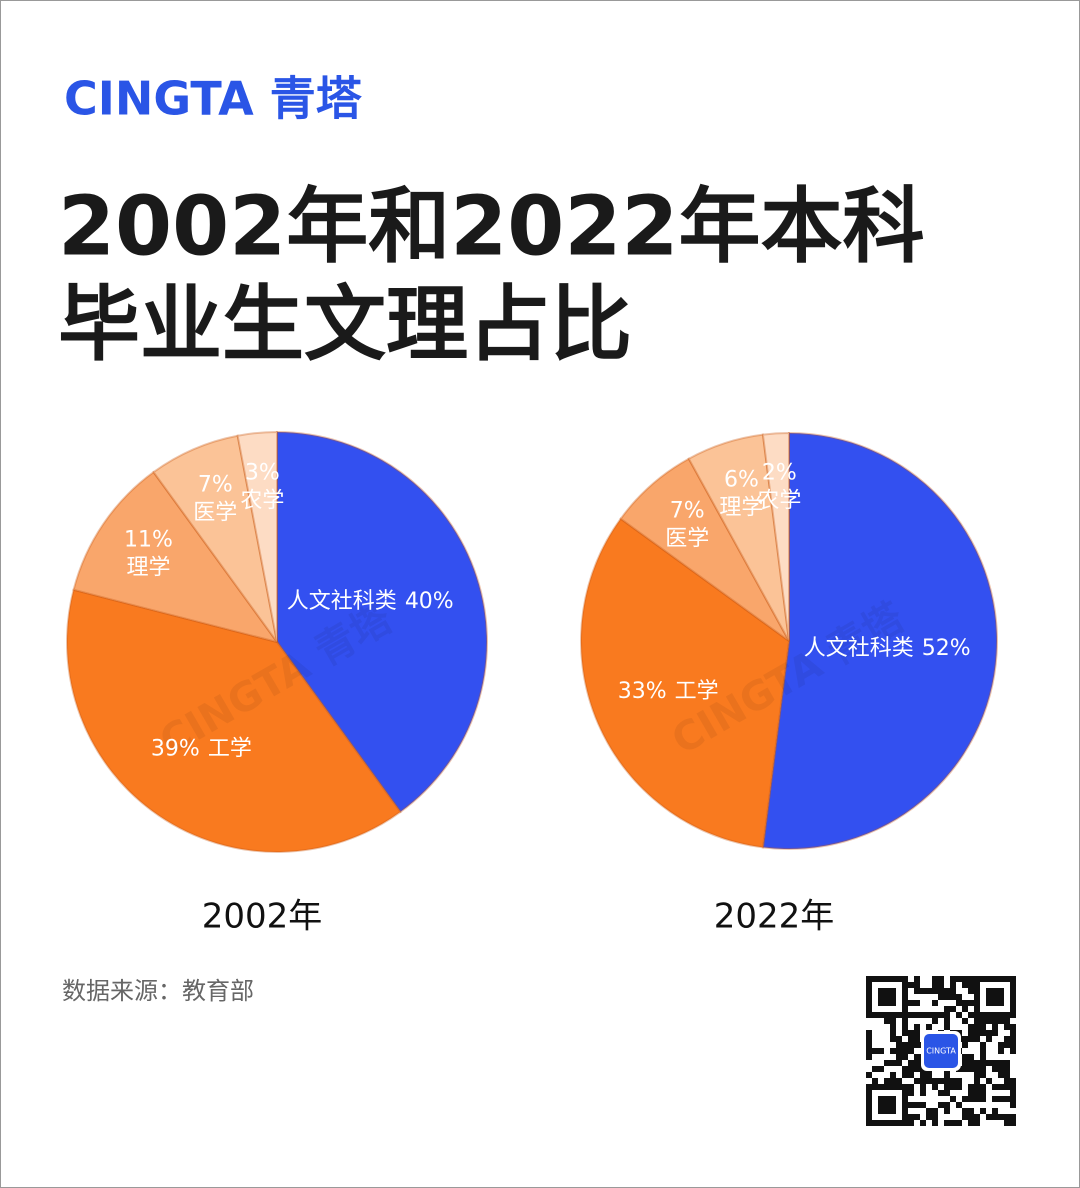  I want to click on slice-category: 农学, so click(262, 500).